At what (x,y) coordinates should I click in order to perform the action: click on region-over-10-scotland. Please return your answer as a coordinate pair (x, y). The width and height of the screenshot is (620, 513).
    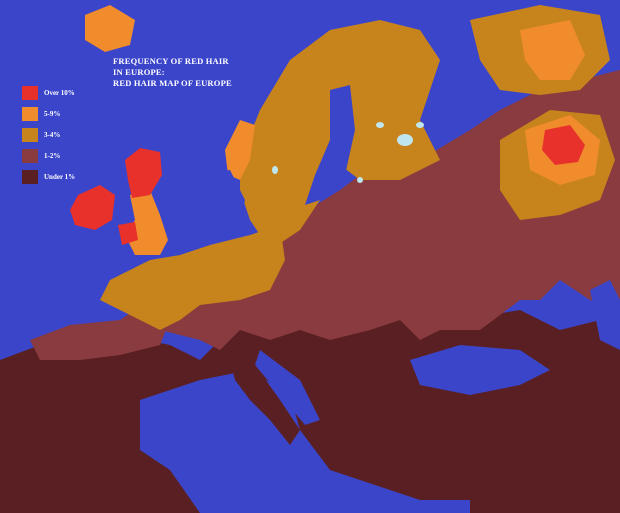
    Looking at the image, I should click on (143, 173).